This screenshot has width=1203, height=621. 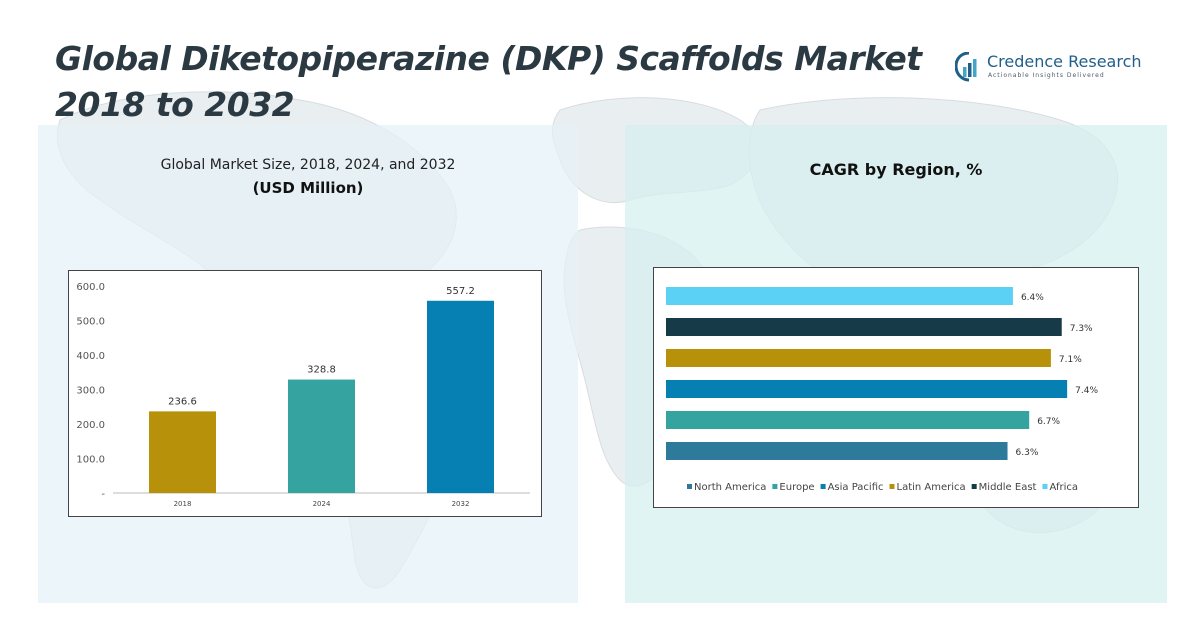 What do you see at coordinates (974, 486) in the screenshot?
I see `legend-swatch-middle-east` at bounding box center [974, 486].